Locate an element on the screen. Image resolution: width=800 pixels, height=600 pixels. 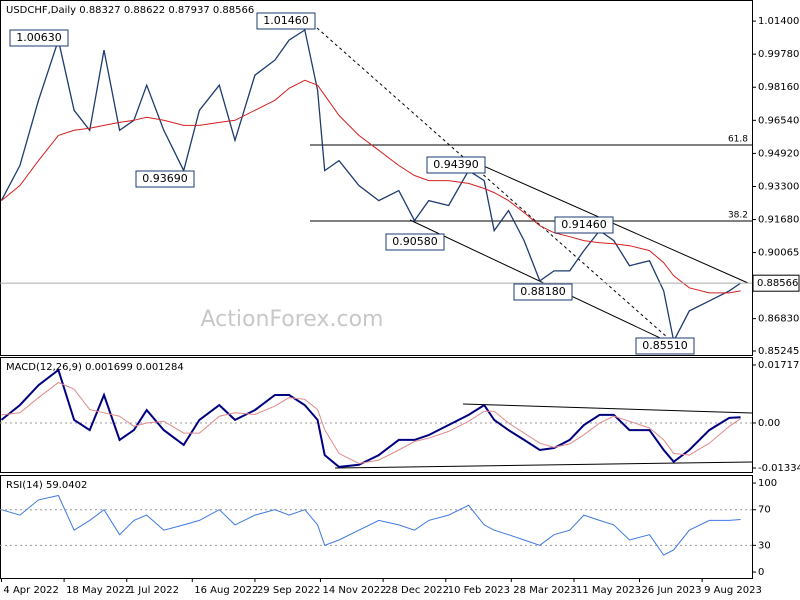
annotation: 0.85510 is located at coordinates (665, 345).